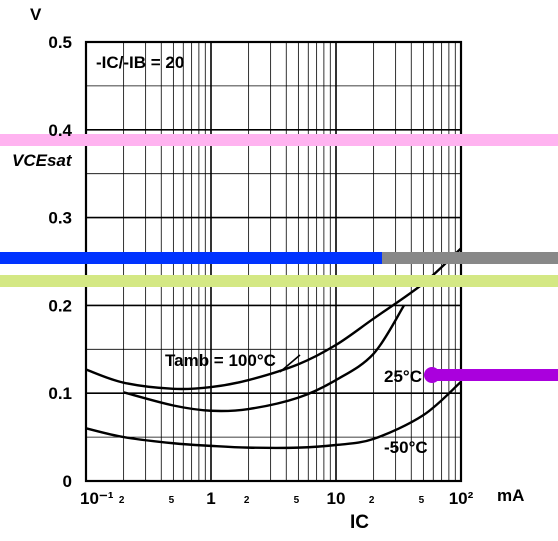  I want to click on x-unit-label: mA, so click(510, 495).